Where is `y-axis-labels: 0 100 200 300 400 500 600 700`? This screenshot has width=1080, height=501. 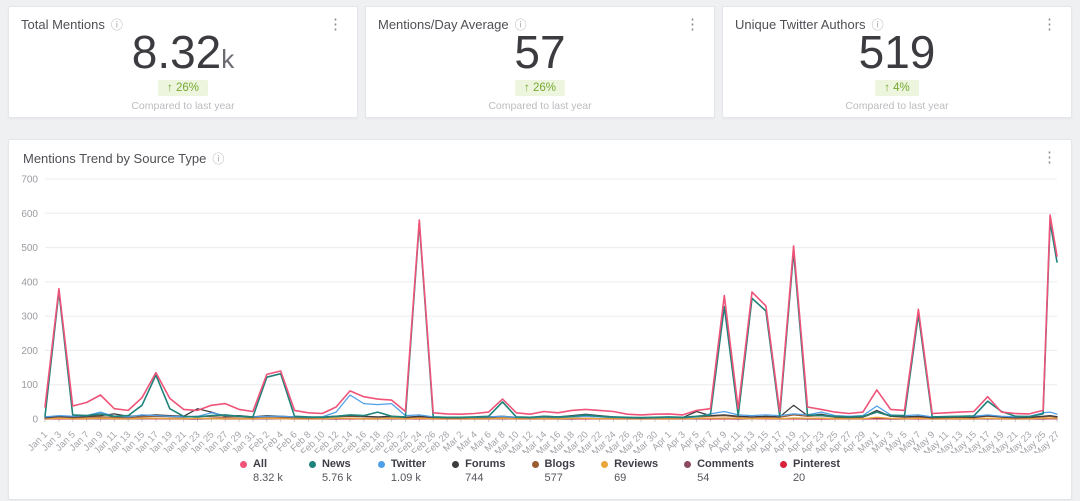
y-axis-labels: 0 100 200 300 400 500 600 700 is located at coordinates (29, 300).